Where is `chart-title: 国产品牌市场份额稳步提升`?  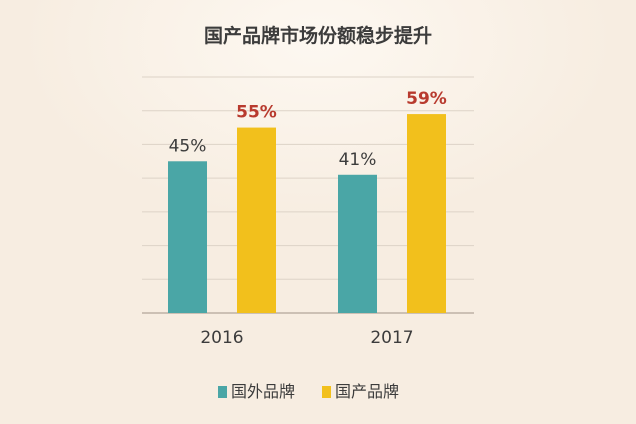
chart-title: 国产品牌市场份额稳步提升 is located at coordinates (318, 35).